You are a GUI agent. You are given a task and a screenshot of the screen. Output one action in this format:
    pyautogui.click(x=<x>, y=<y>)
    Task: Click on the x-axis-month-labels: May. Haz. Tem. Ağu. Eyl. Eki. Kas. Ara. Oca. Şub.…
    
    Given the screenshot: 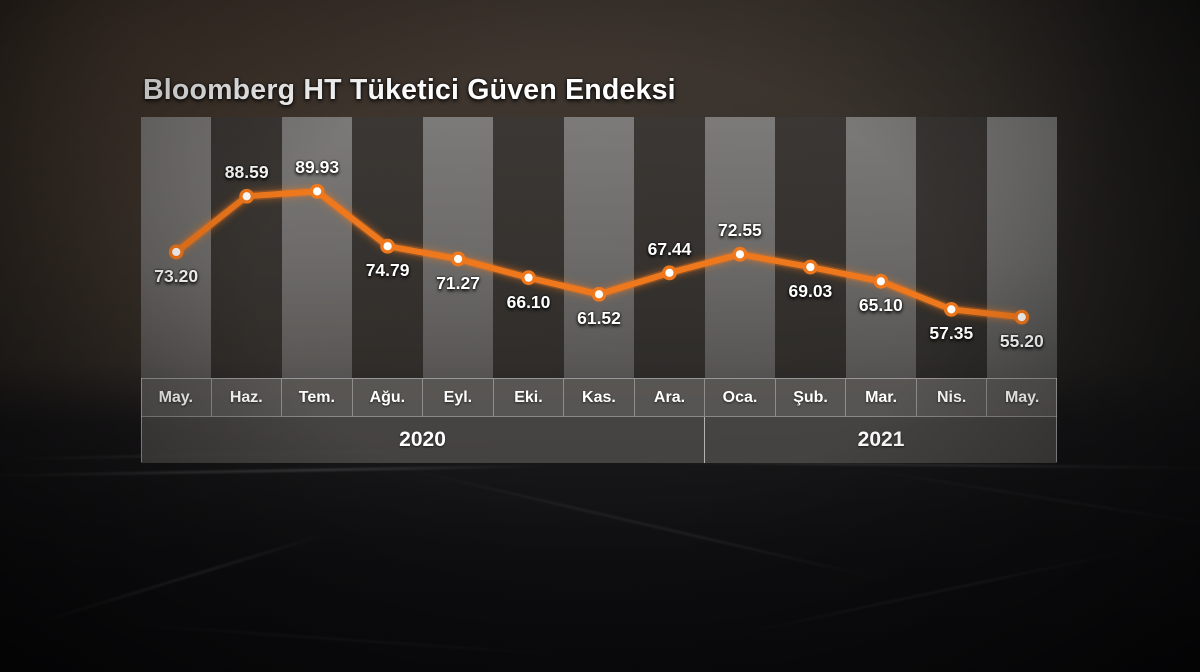 What is the action you would take?
    pyautogui.click(x=599, y=397)
    